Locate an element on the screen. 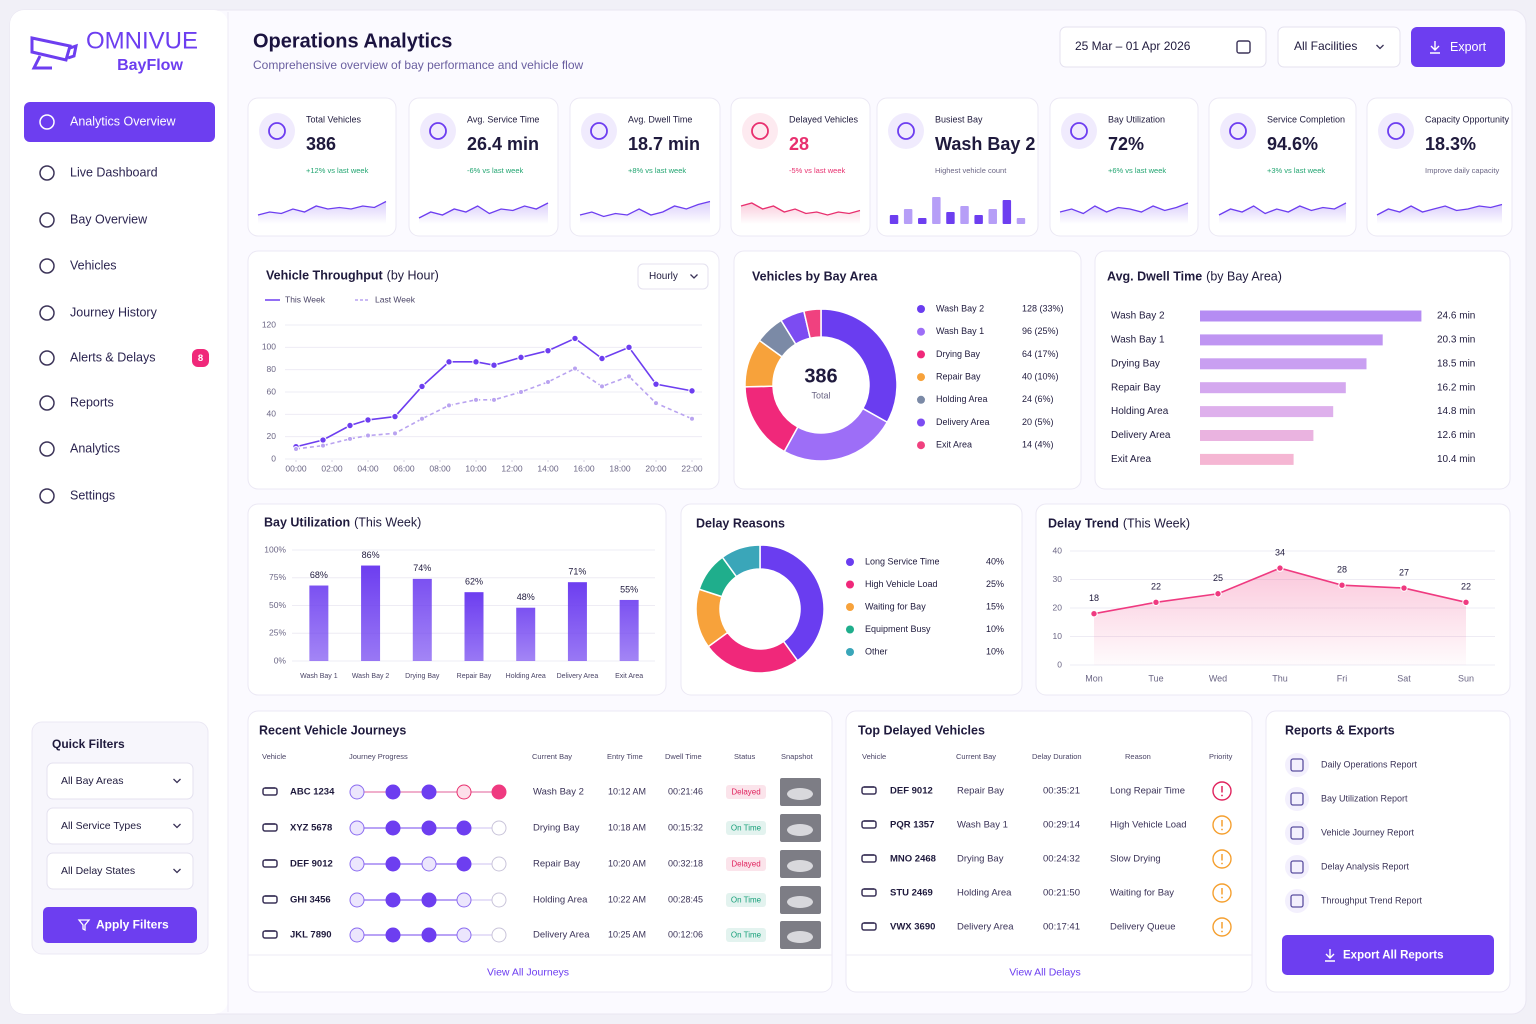  legend-dot is located at coordinates (921, 445).